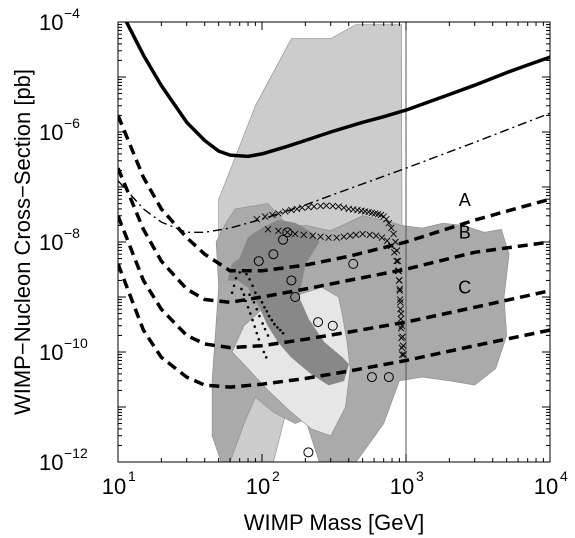  What do you see at coordinates (22, 242) in the screenshot?
I see `y-axis-label: WIMP−Nucleon Cross−Section [pb]` at bounding box center [22, 242].